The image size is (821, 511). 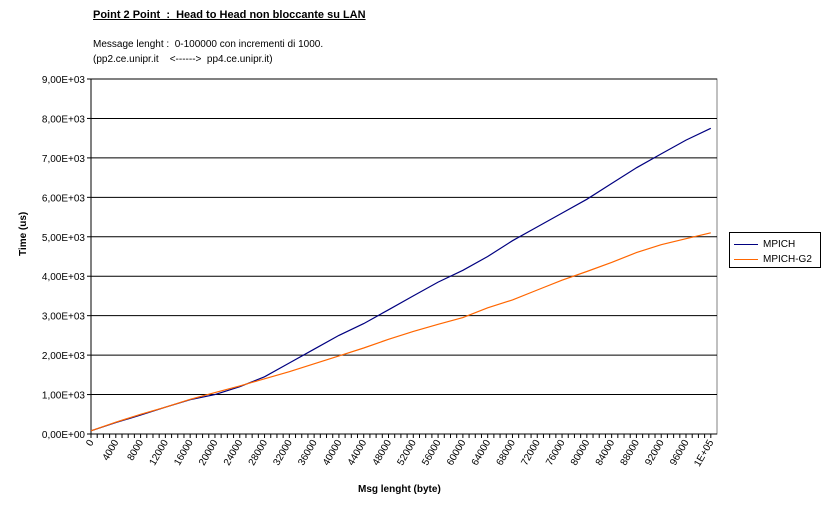 I want to click on x-tick-label: 1E+05, so click(x=704, y=453).